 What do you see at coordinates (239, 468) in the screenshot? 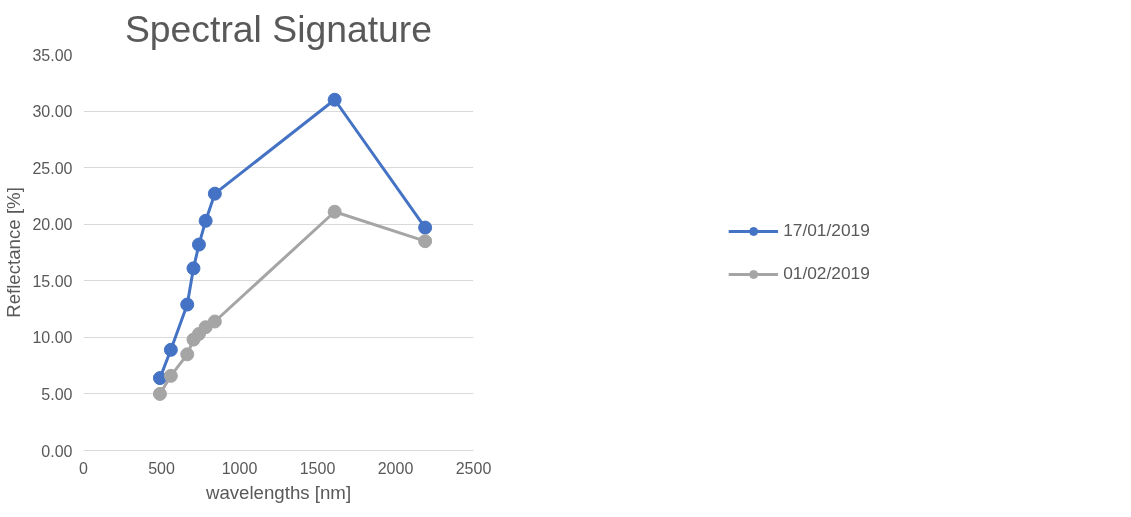
I see `x-tick-label: 1000` at bounding box center [239, 468].